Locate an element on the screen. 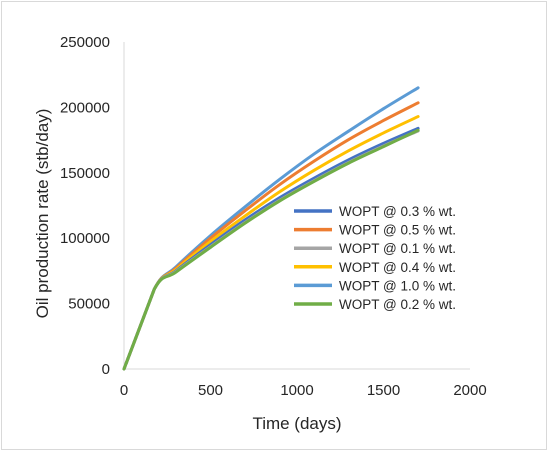  y-tick-label: 150000 is located at coordinates (85, 173).